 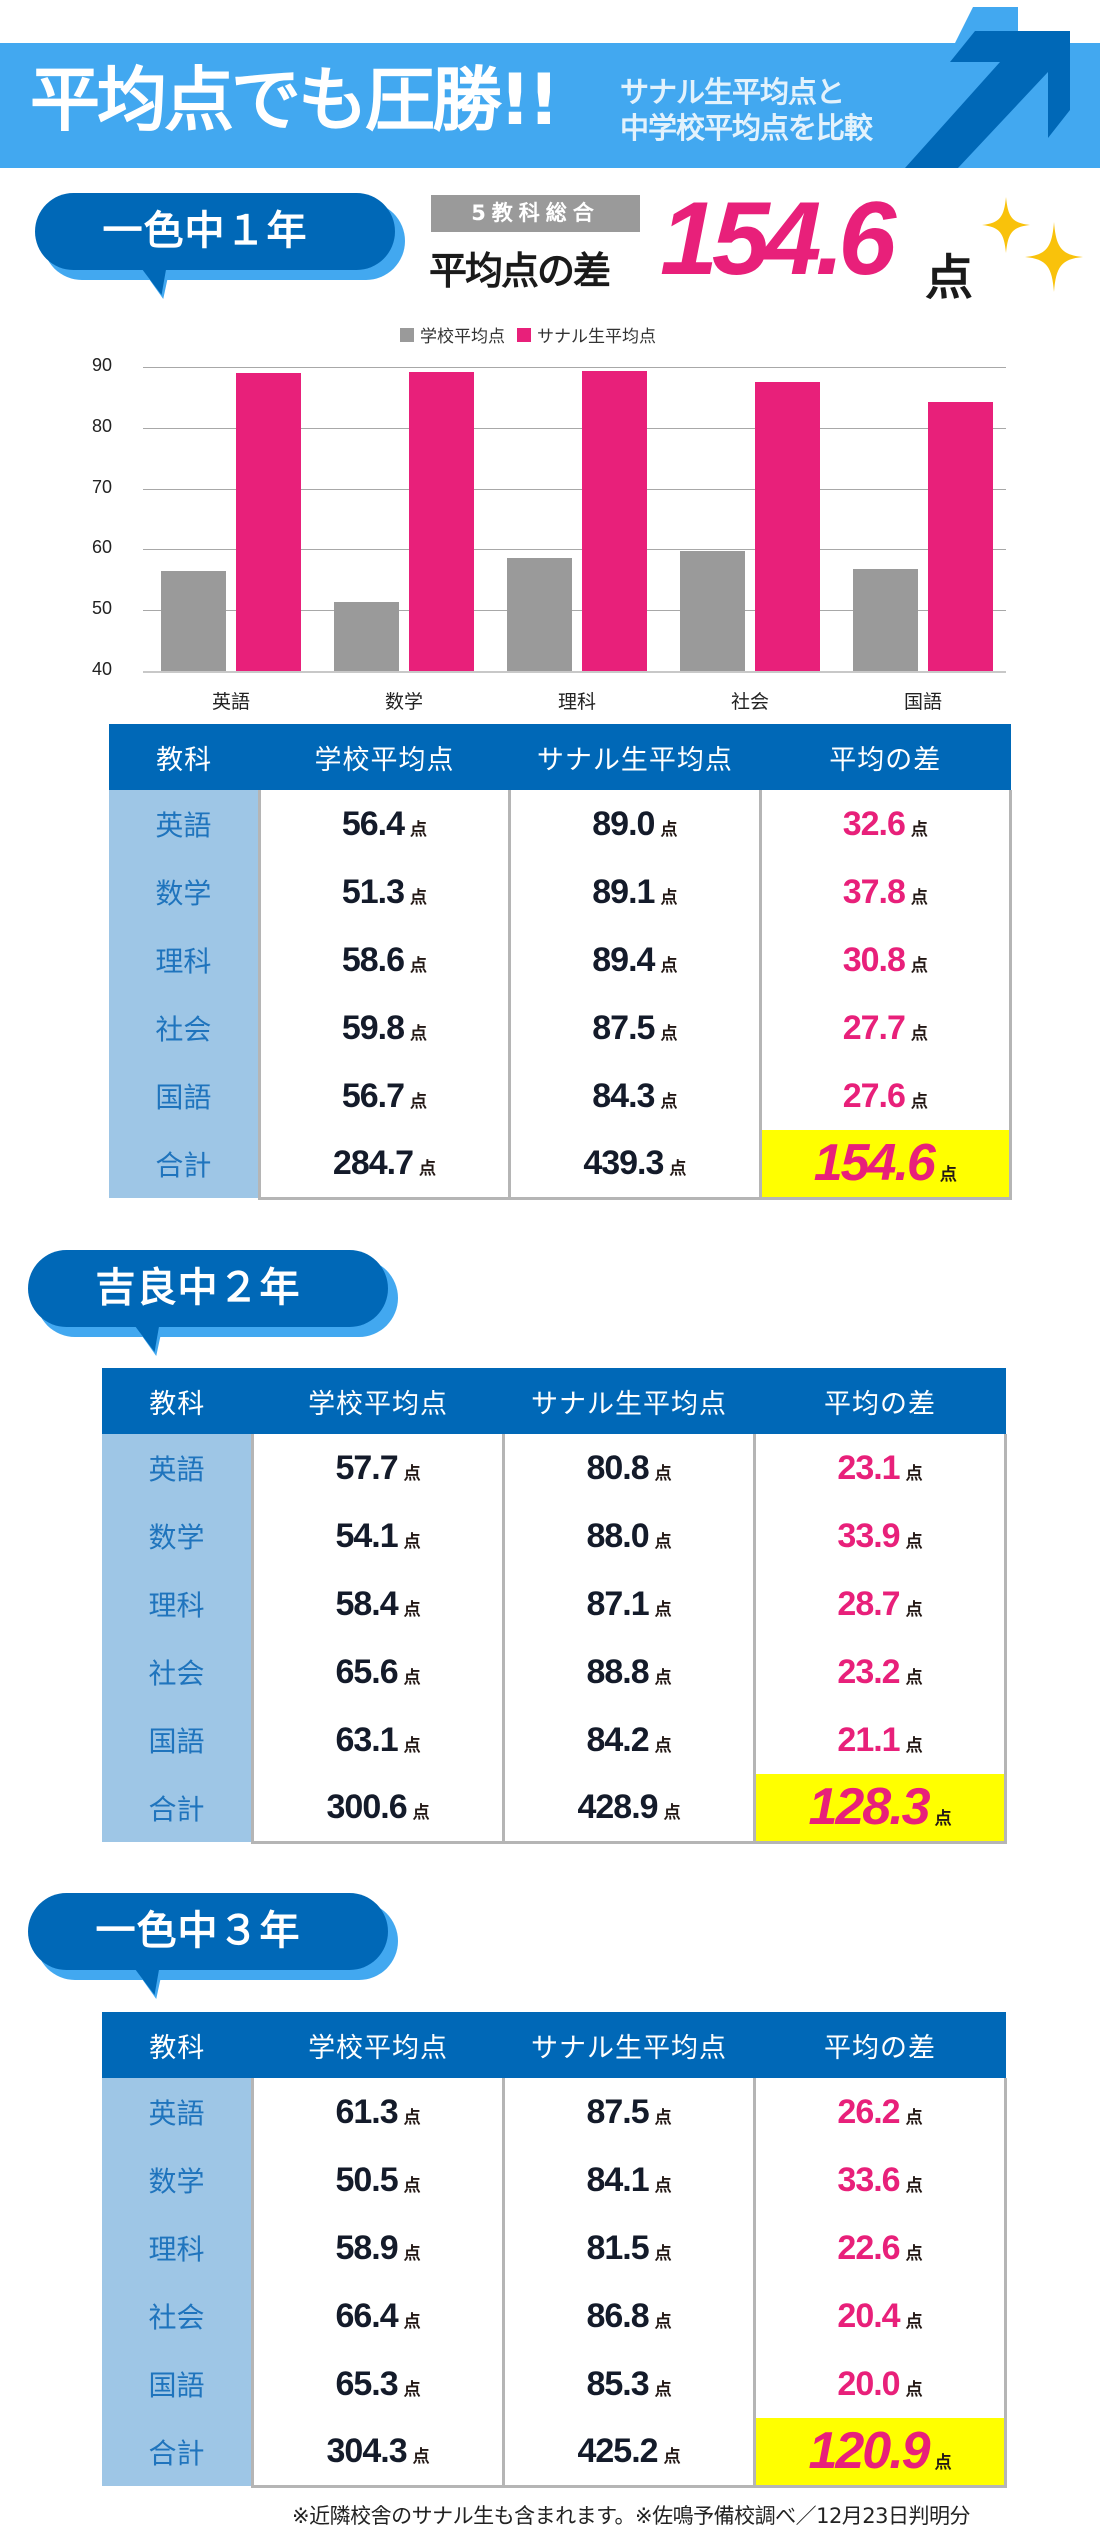 What do you see at coordinates (885, 1165) in the screenshot?
I see `total-difference-cell: 154.6 点` at bounding box center [885, 1165].